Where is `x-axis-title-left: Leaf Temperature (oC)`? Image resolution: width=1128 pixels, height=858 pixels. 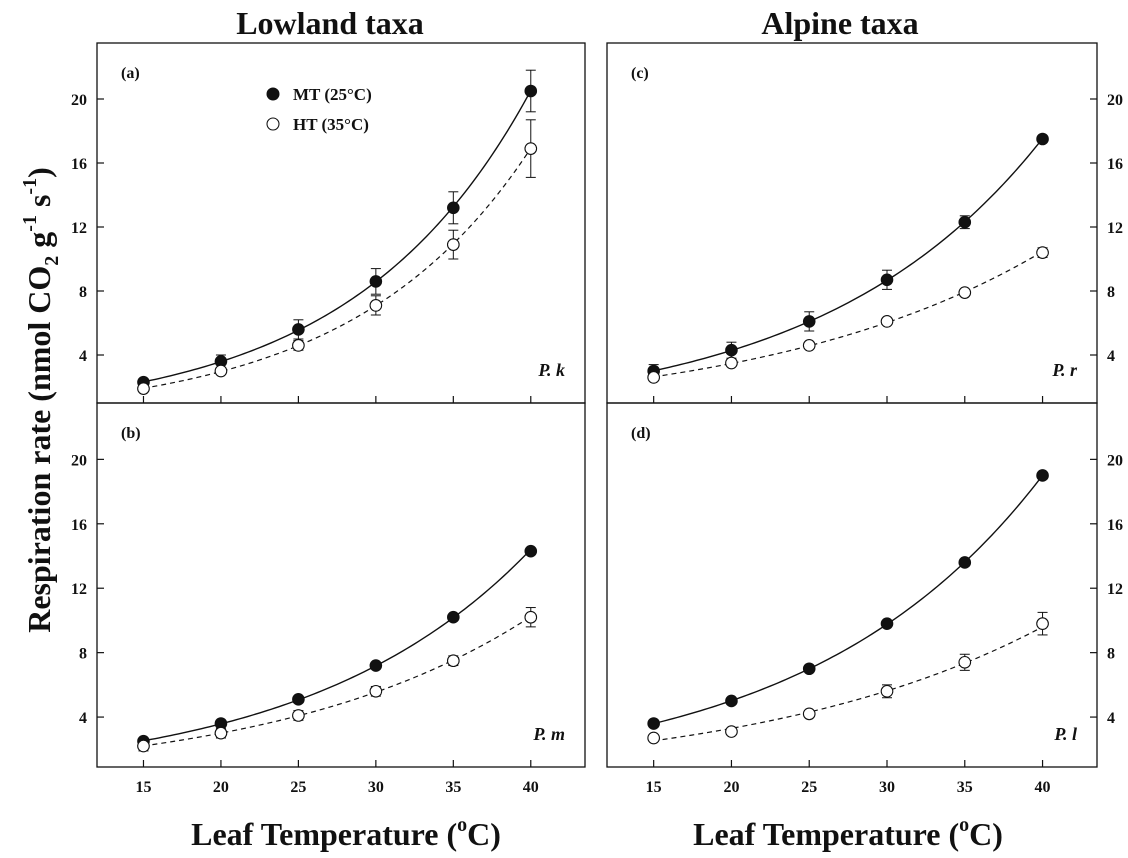 x-axis-title-left: Leaf Temperature (oC) is located at coordinates (346, 833).